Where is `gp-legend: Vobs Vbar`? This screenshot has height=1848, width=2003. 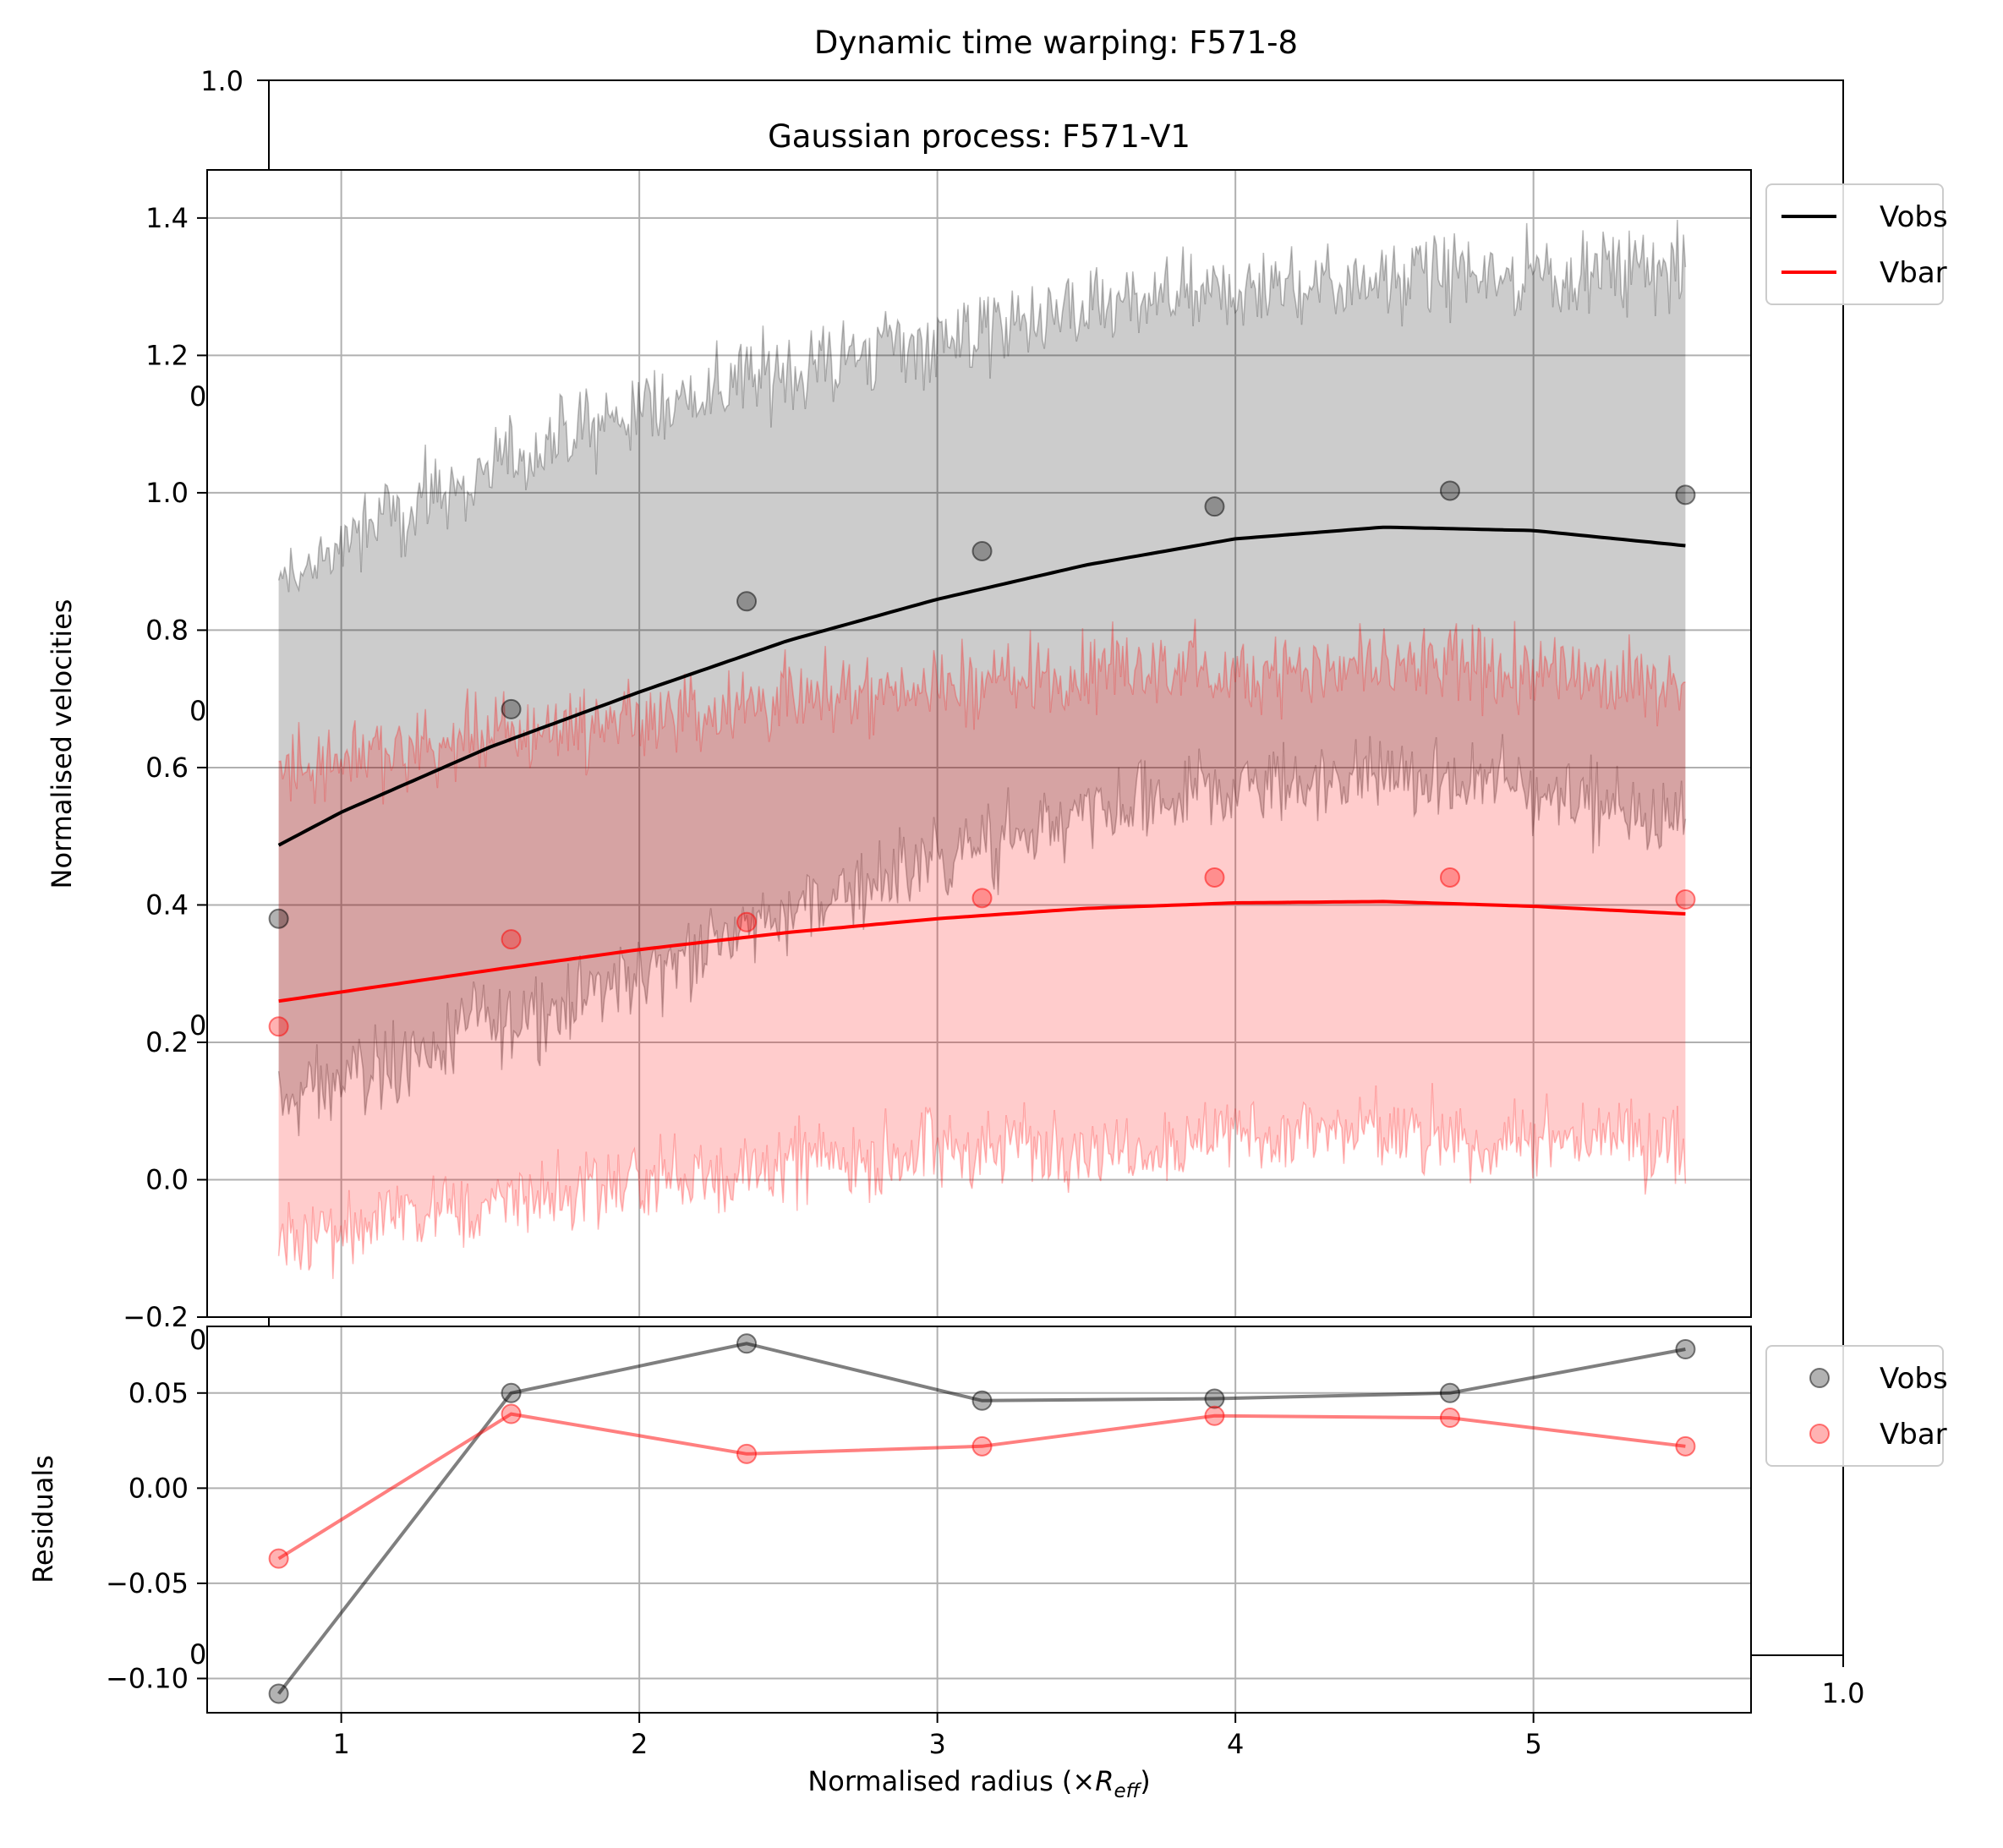
gp-legend: Vobs Vbar is located at coordinates (1856, 244).